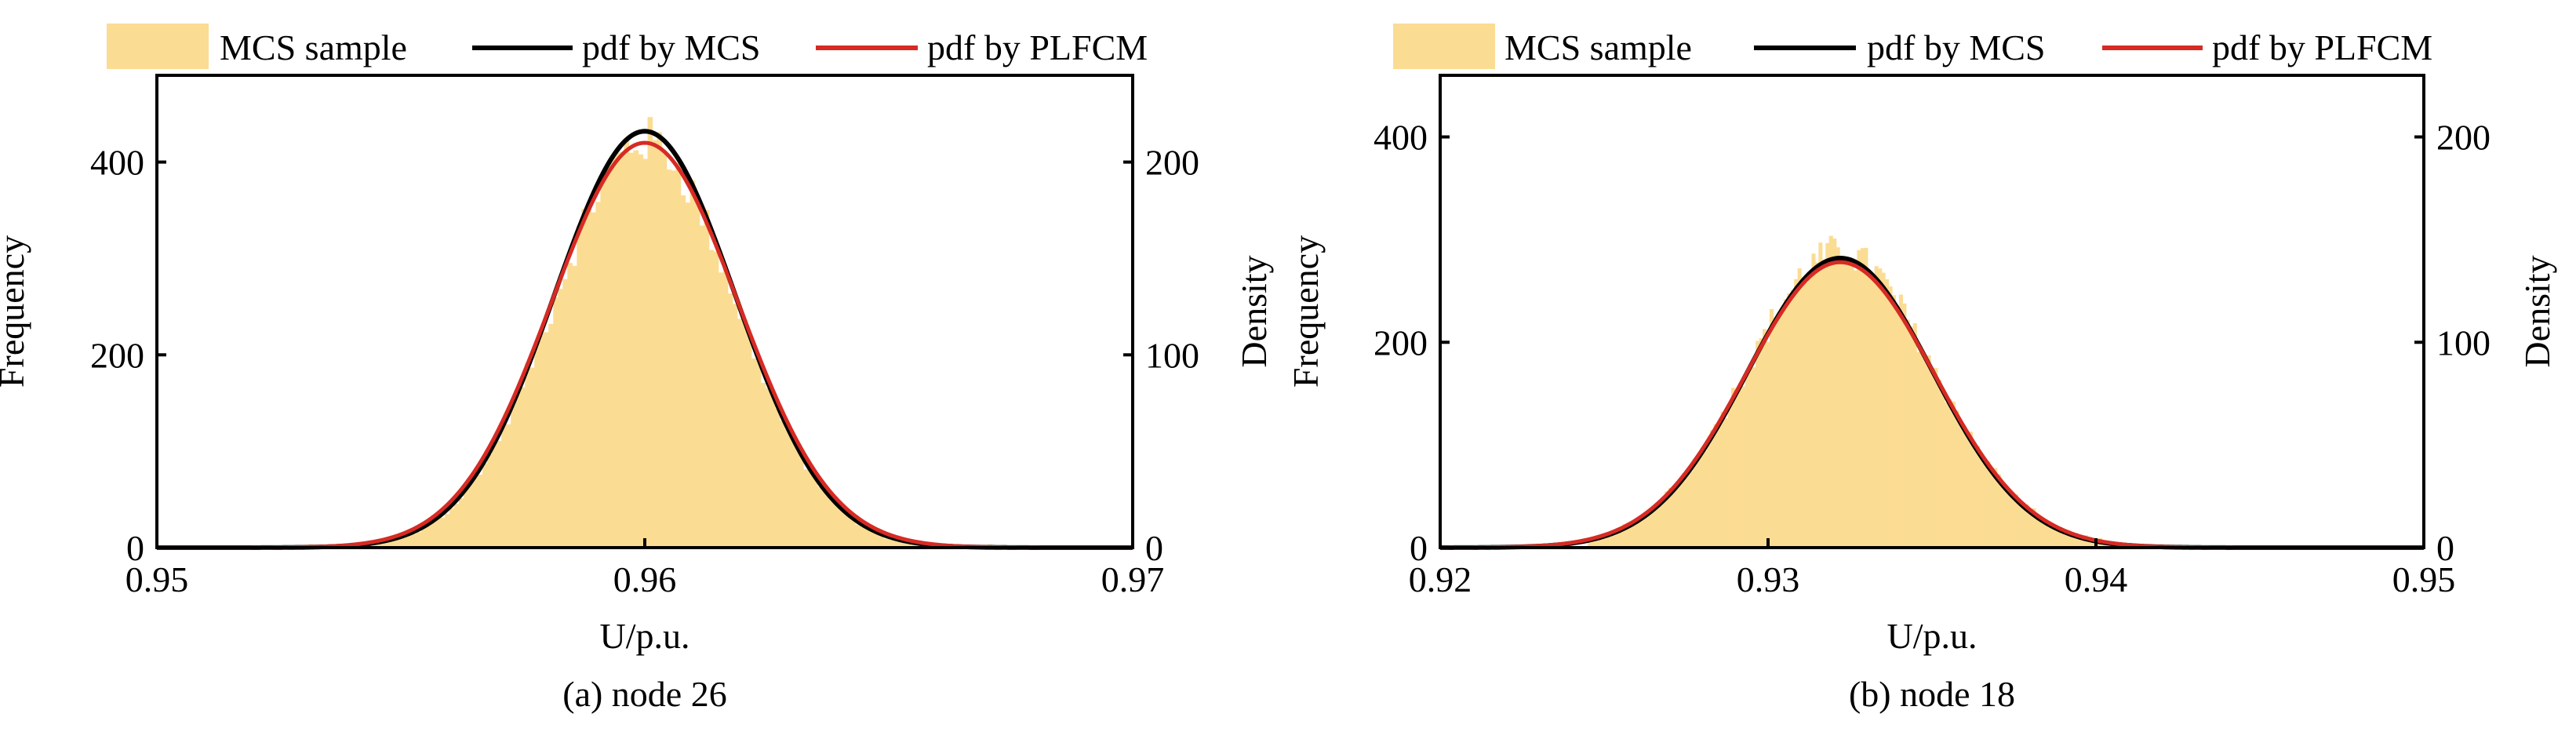 The width and height of the screenshot is (2576, 732). I want to click on y-tick-label: 0, so click(135, 548).